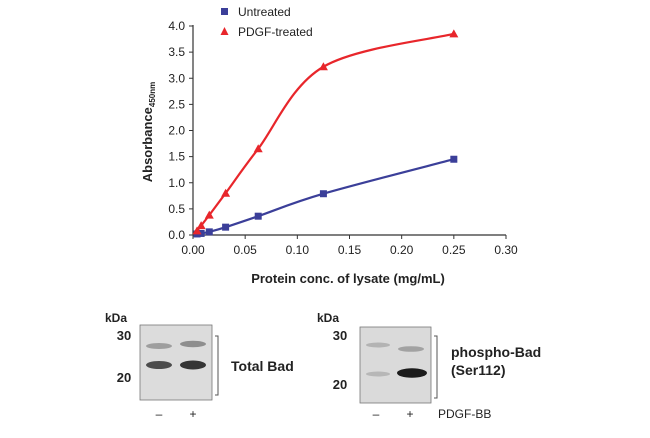 This screenshot has width=650, height=438. What do you see at coordinates (176, 78) in the screenshot?
I see `y-tick-label: 3.0` at bounding box center [176, 78].